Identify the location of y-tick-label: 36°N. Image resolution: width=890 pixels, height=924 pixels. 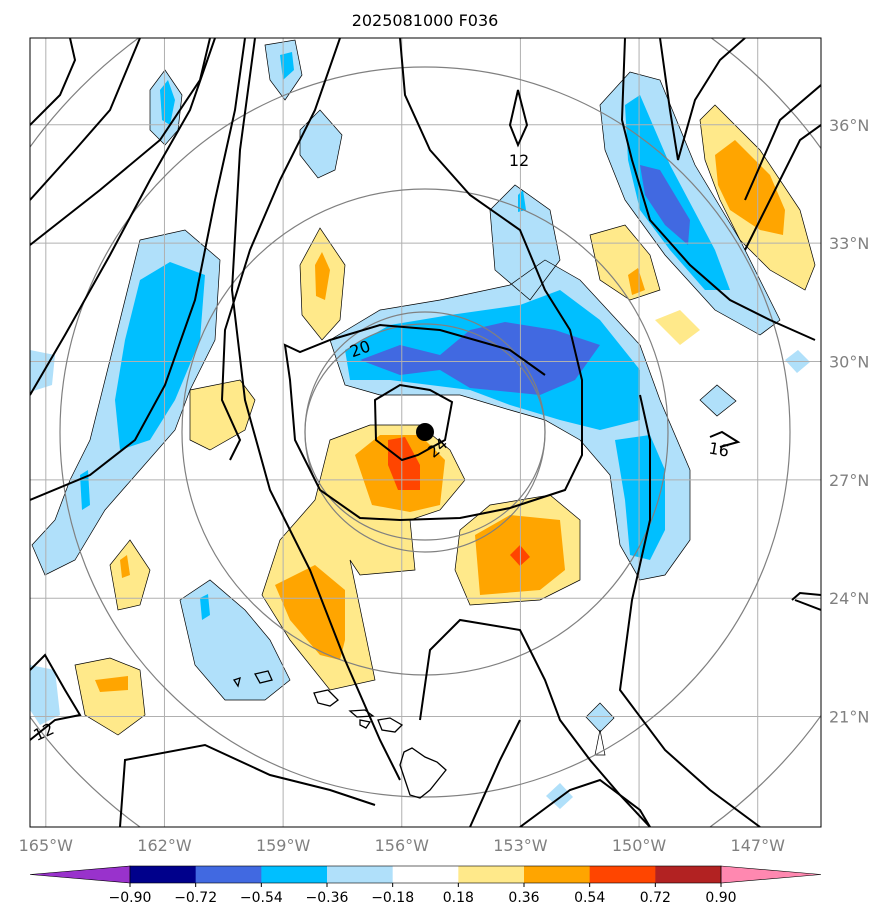
(849, 125).